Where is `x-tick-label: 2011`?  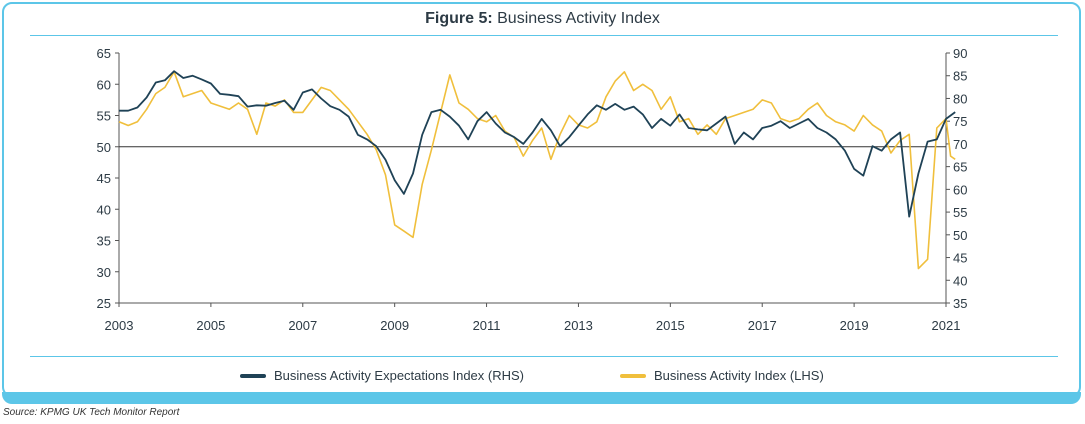 x-tick-label: 2011 is located at coordinates (487, 325).